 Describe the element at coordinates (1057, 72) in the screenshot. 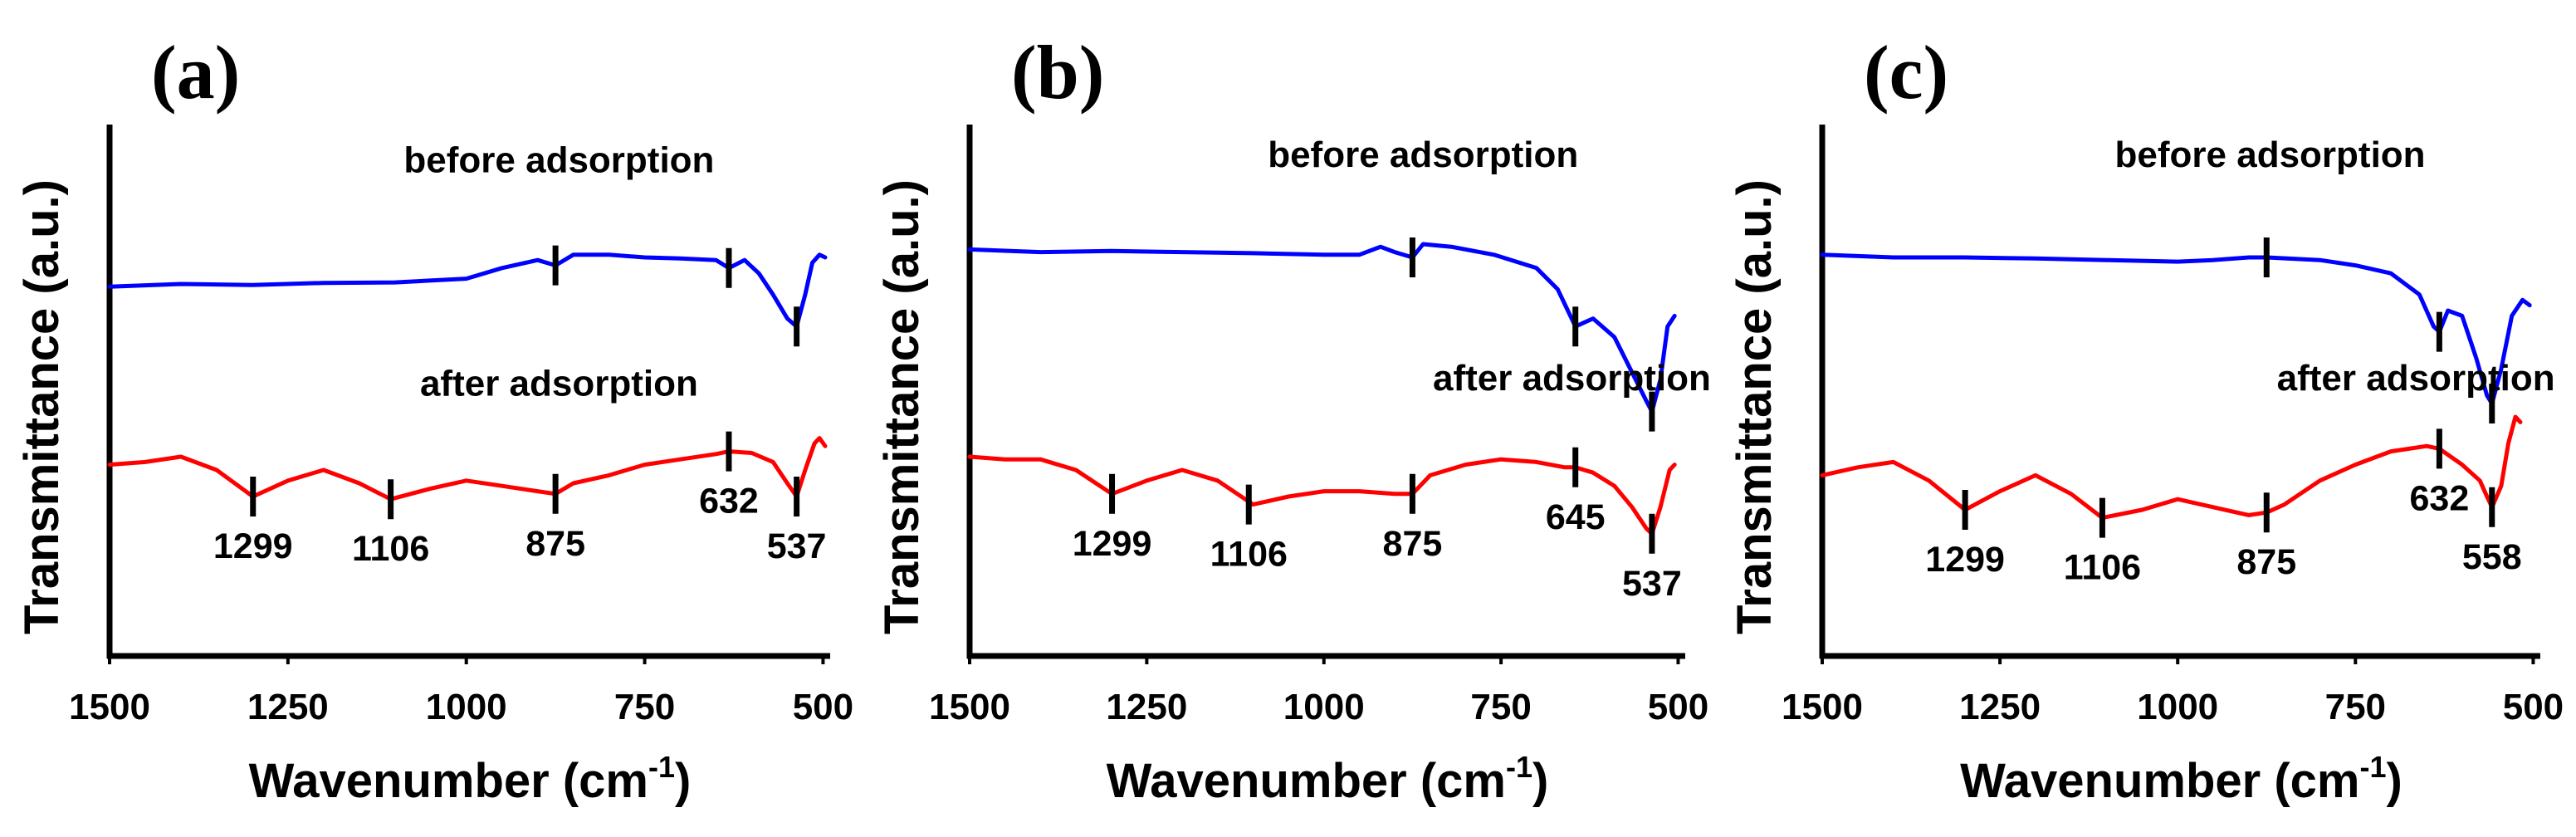

I see `panel-label: (b)` at that location.